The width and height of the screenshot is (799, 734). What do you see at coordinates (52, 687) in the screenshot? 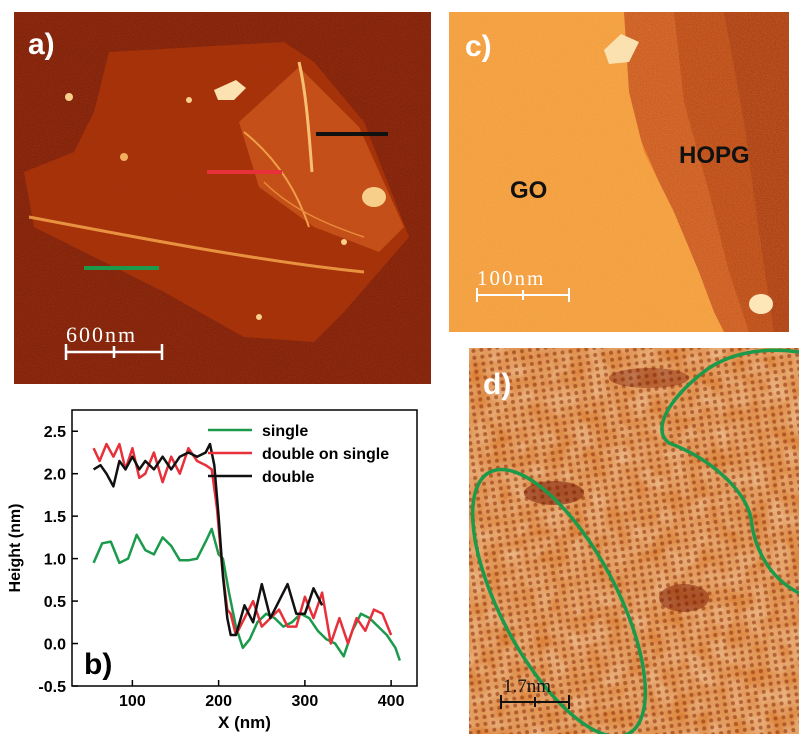
I see `y-tick-label: -0.5` at bounding box center [52, 687].